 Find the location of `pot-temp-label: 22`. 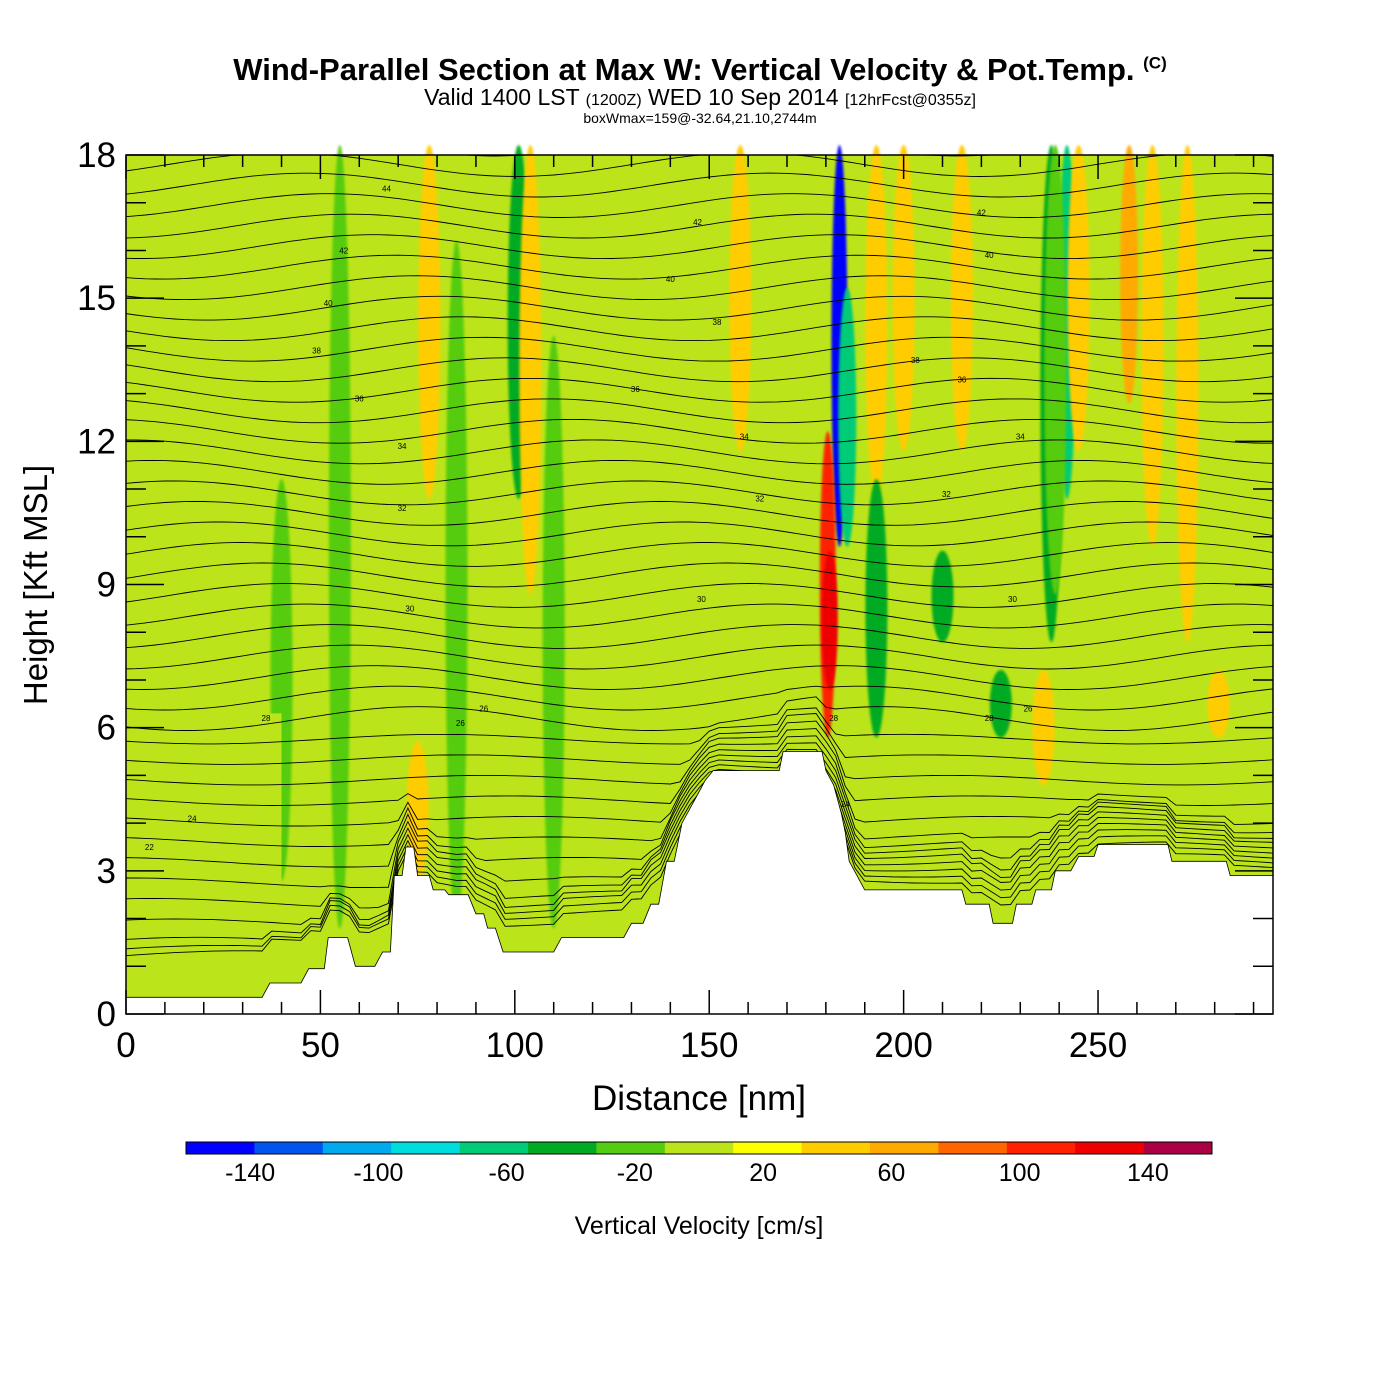

pot-temp-label: 22 is located at coordinates (149, 847).